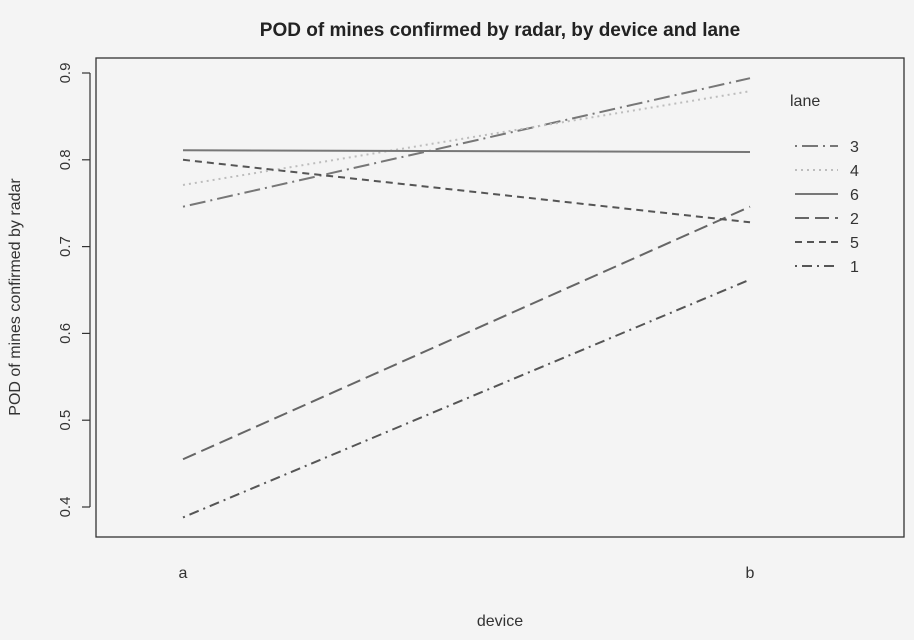 This screenshot has height=640, width=914. Describe the element at coordinates (183, 573) in the screenshot. I see `x-tick-label: a` at that location.